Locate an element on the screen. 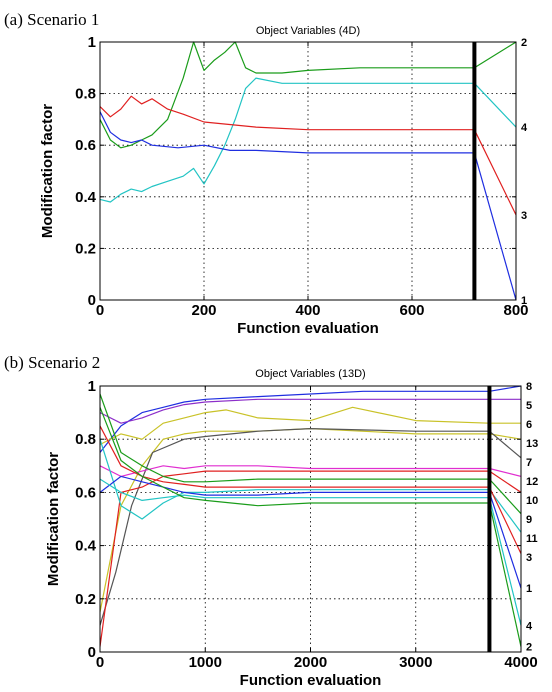  x-tick-label: 400 is located at coordinates (307, 310).